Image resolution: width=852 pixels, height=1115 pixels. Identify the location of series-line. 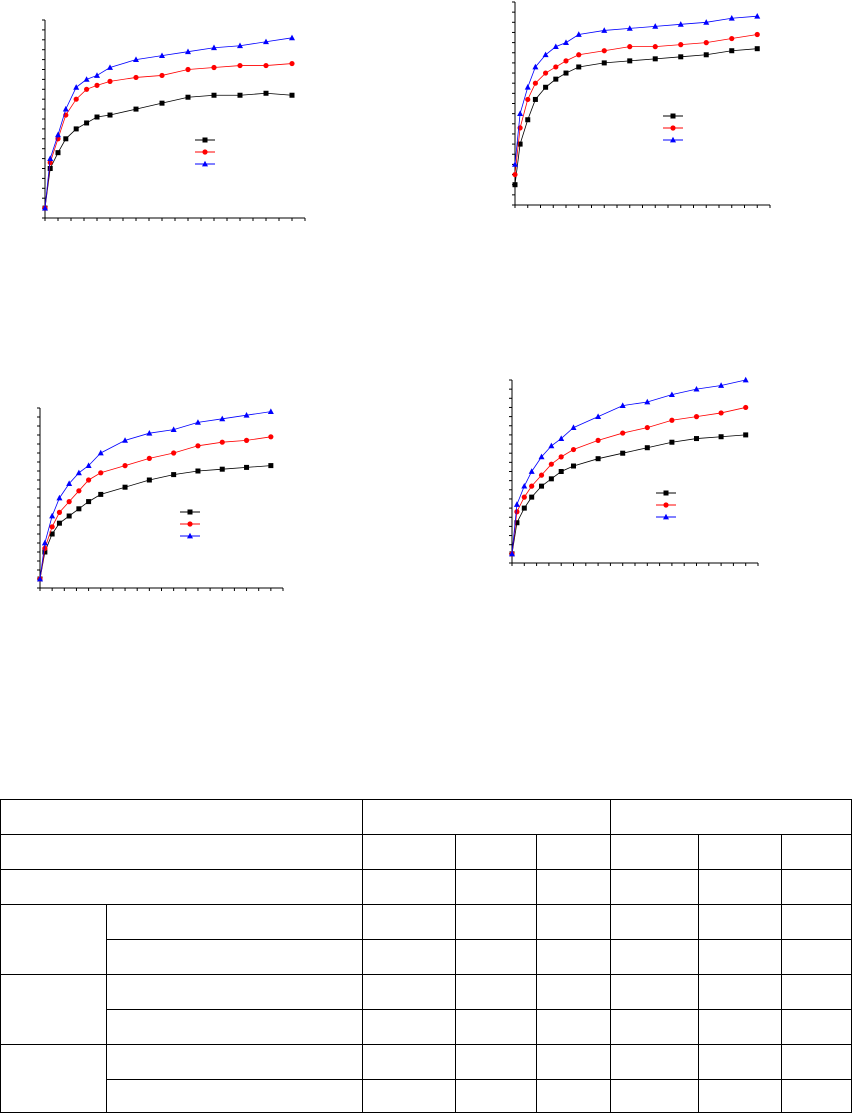
(155, 522).